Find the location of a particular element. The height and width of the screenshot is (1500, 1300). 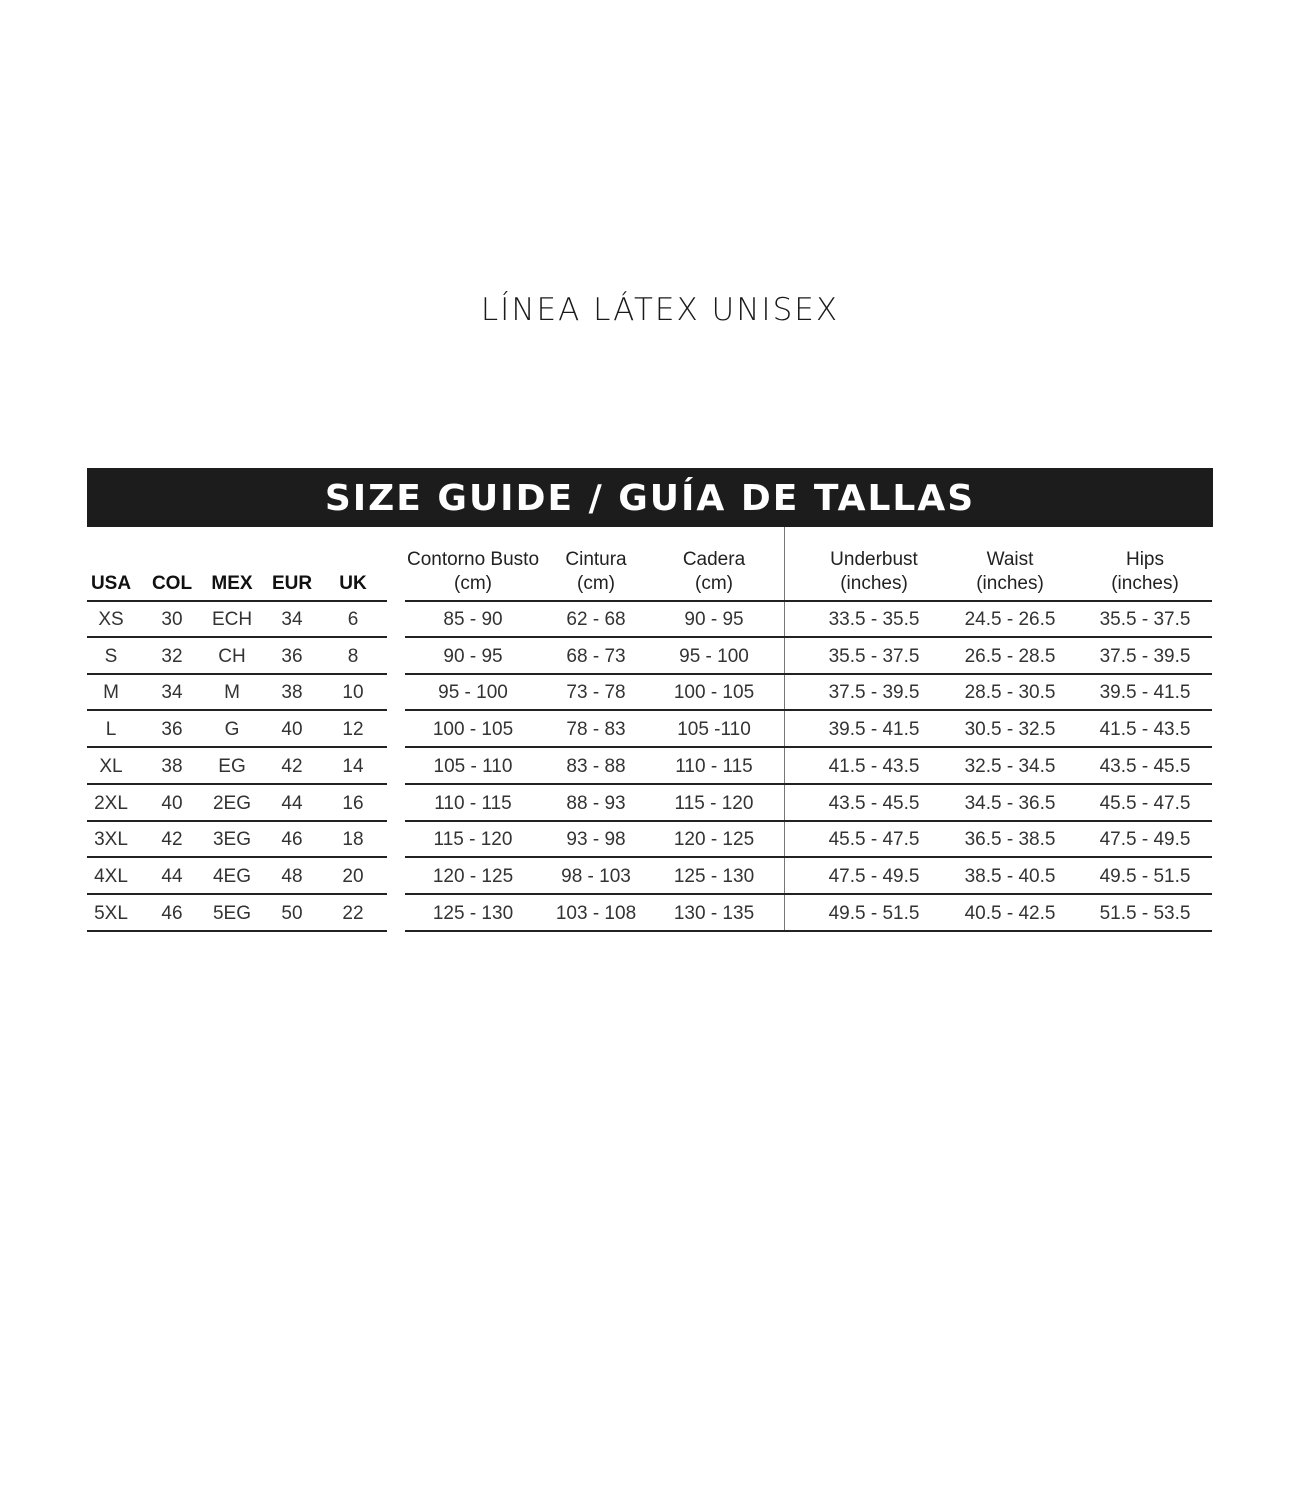

table-cell: 36.5 - 38.5 is located at coordinates (1010, 840).